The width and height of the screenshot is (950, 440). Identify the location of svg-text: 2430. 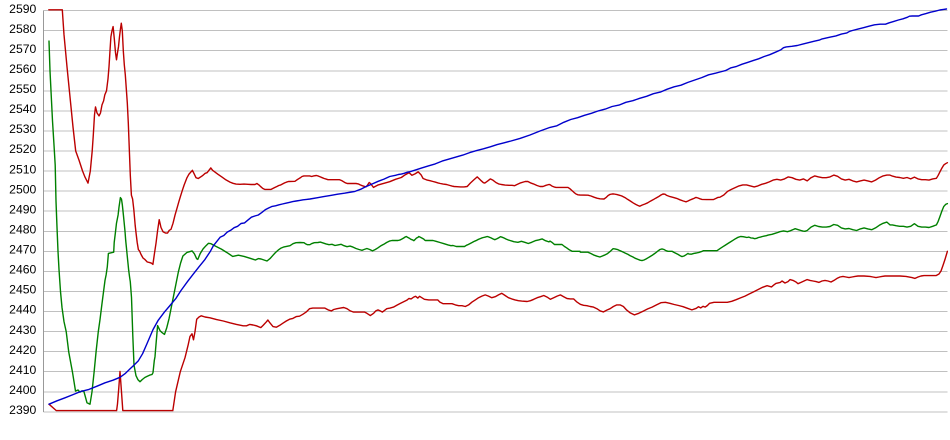
(22, 330).